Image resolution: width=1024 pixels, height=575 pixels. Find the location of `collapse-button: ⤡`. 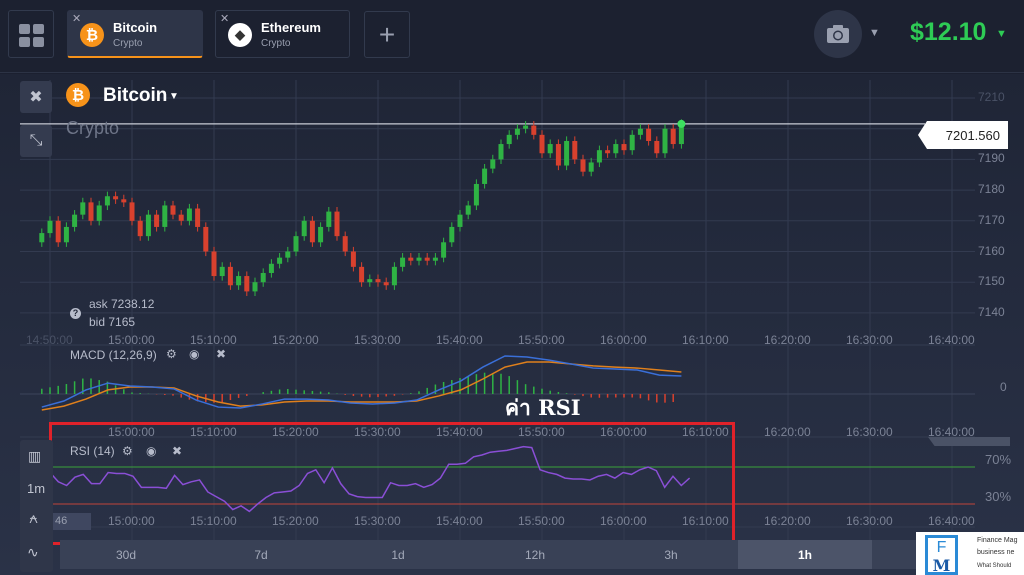

collapse-button: ⤡ is located at coordinates (36, 141).